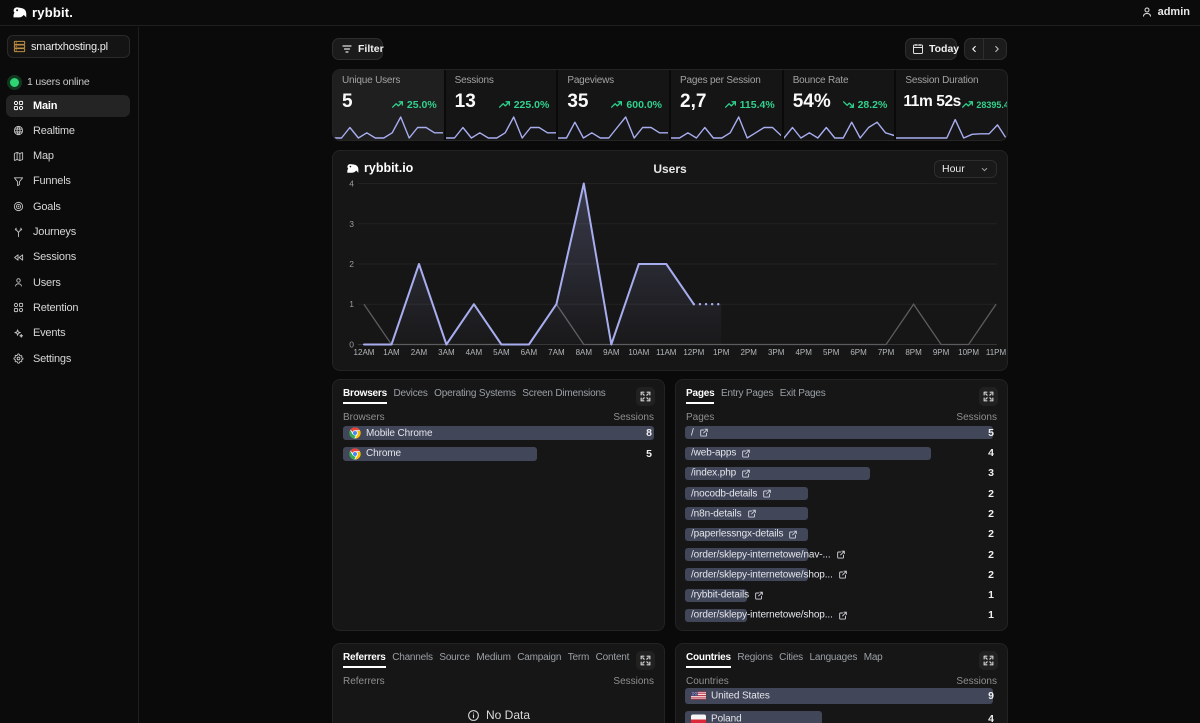 The height and width of the screenshot is (723, 1200). I want to click on svg-text: 7AM, so click(556, 352).